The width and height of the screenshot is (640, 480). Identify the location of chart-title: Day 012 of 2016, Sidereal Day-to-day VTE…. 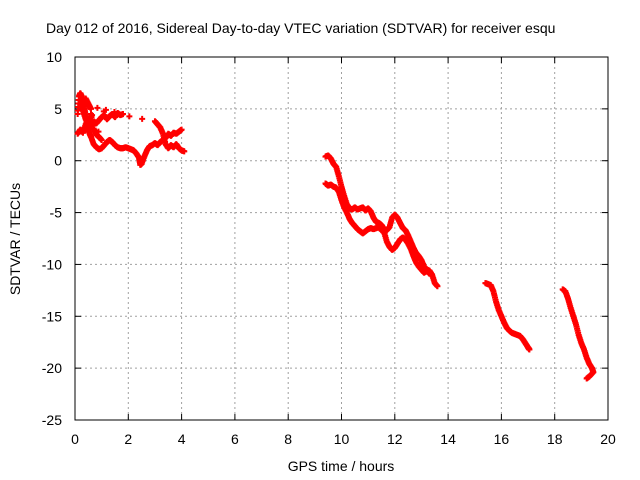
(300, 28).